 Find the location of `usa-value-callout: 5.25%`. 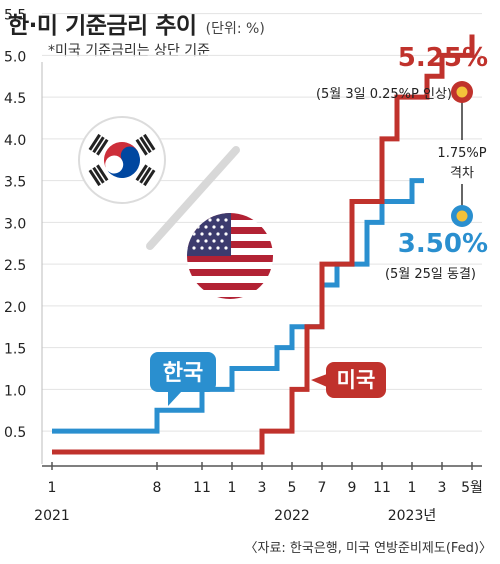

usa-value-callout: 5.25% is located at coordinates (443, 58).